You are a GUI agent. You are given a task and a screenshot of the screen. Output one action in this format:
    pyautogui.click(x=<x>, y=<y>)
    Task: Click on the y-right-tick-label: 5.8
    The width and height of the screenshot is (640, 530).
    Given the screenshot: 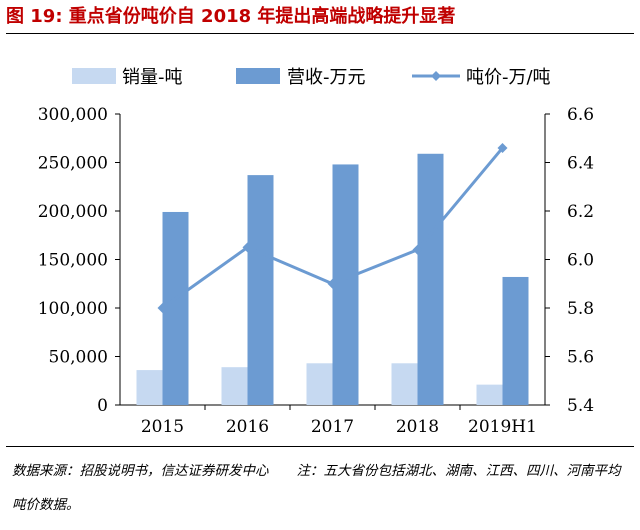 What is the action you would take?
    pyautogui.click(x=580, y=309)
    